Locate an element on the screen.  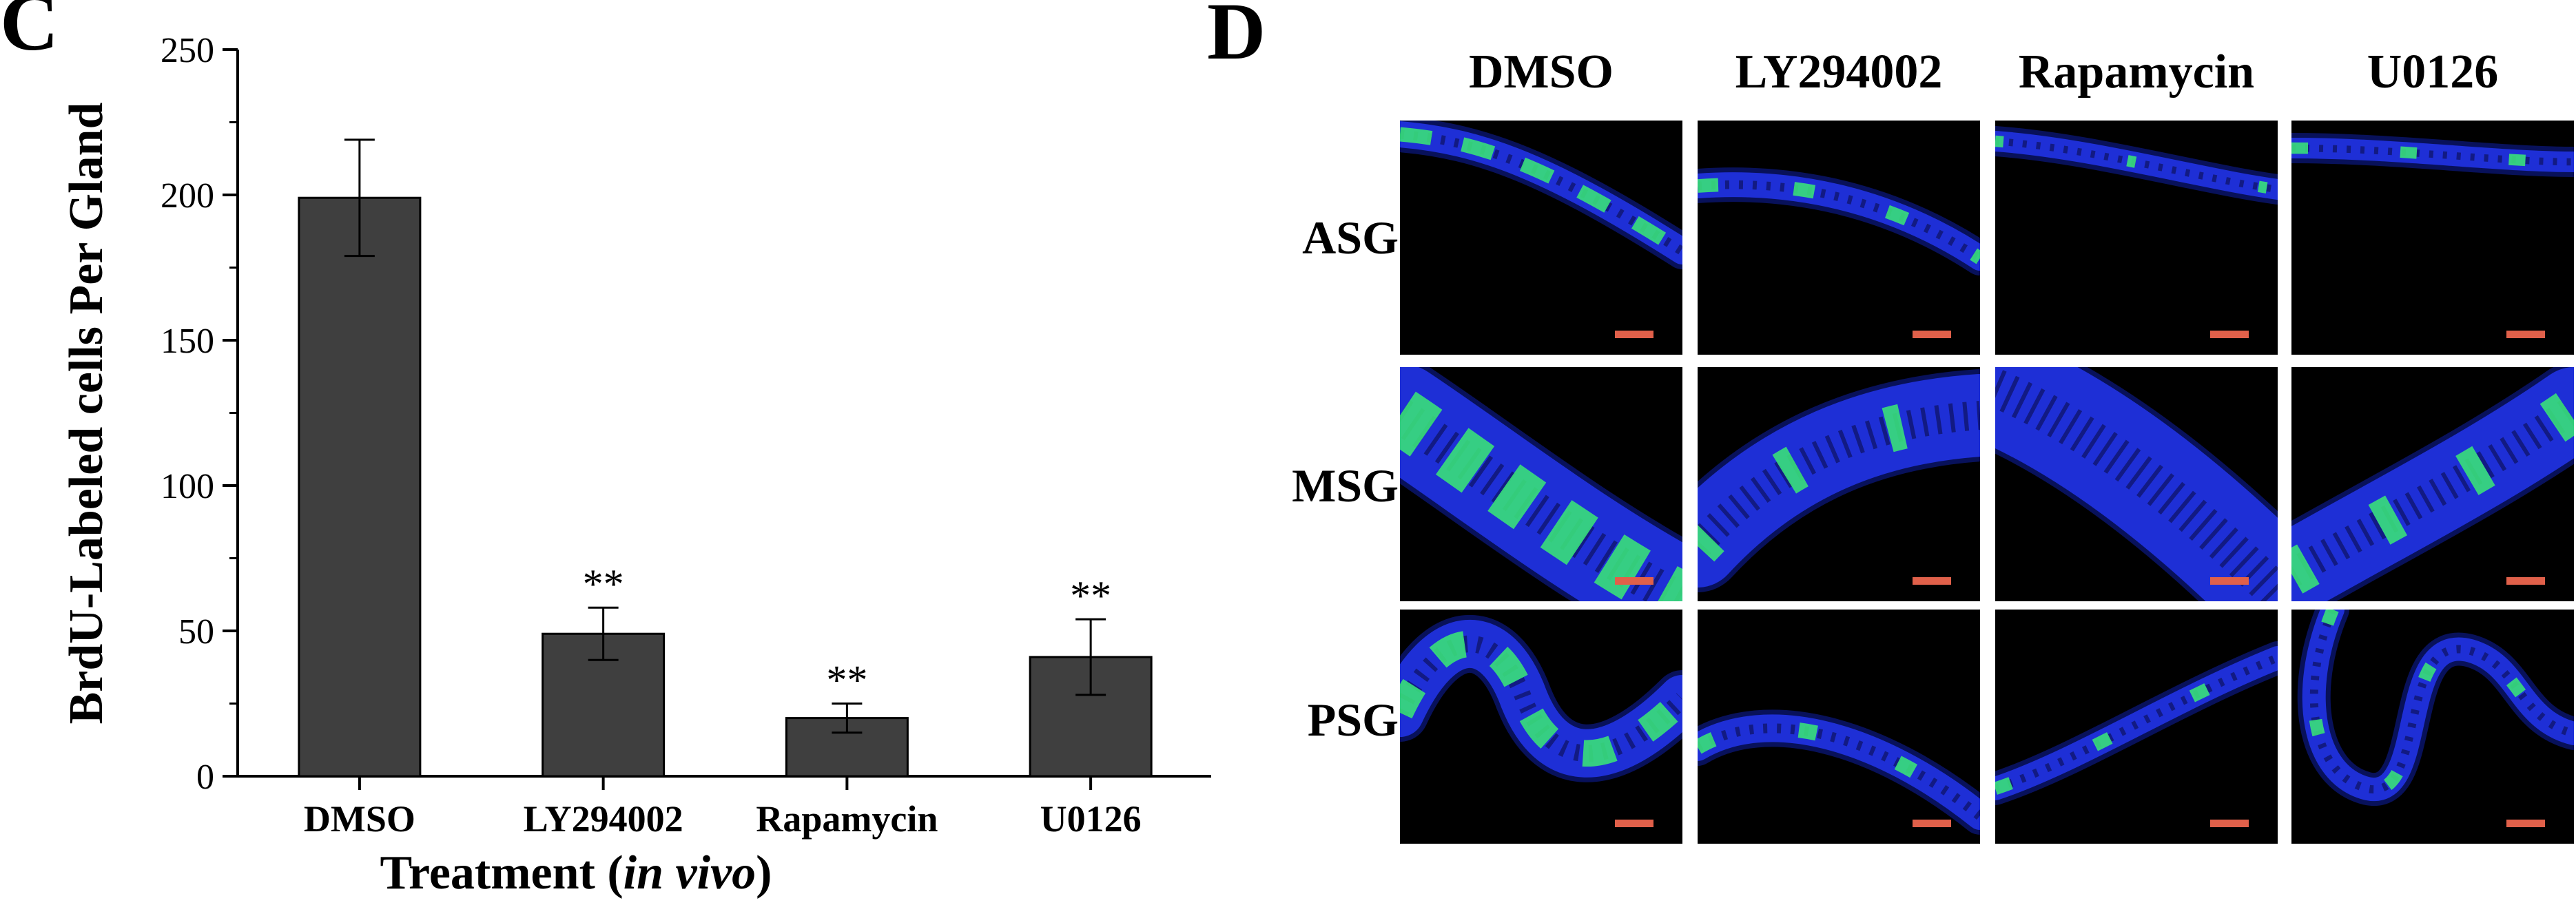
x-axis-title: Treatment (in vivo) is located at coordinates (576, 872).